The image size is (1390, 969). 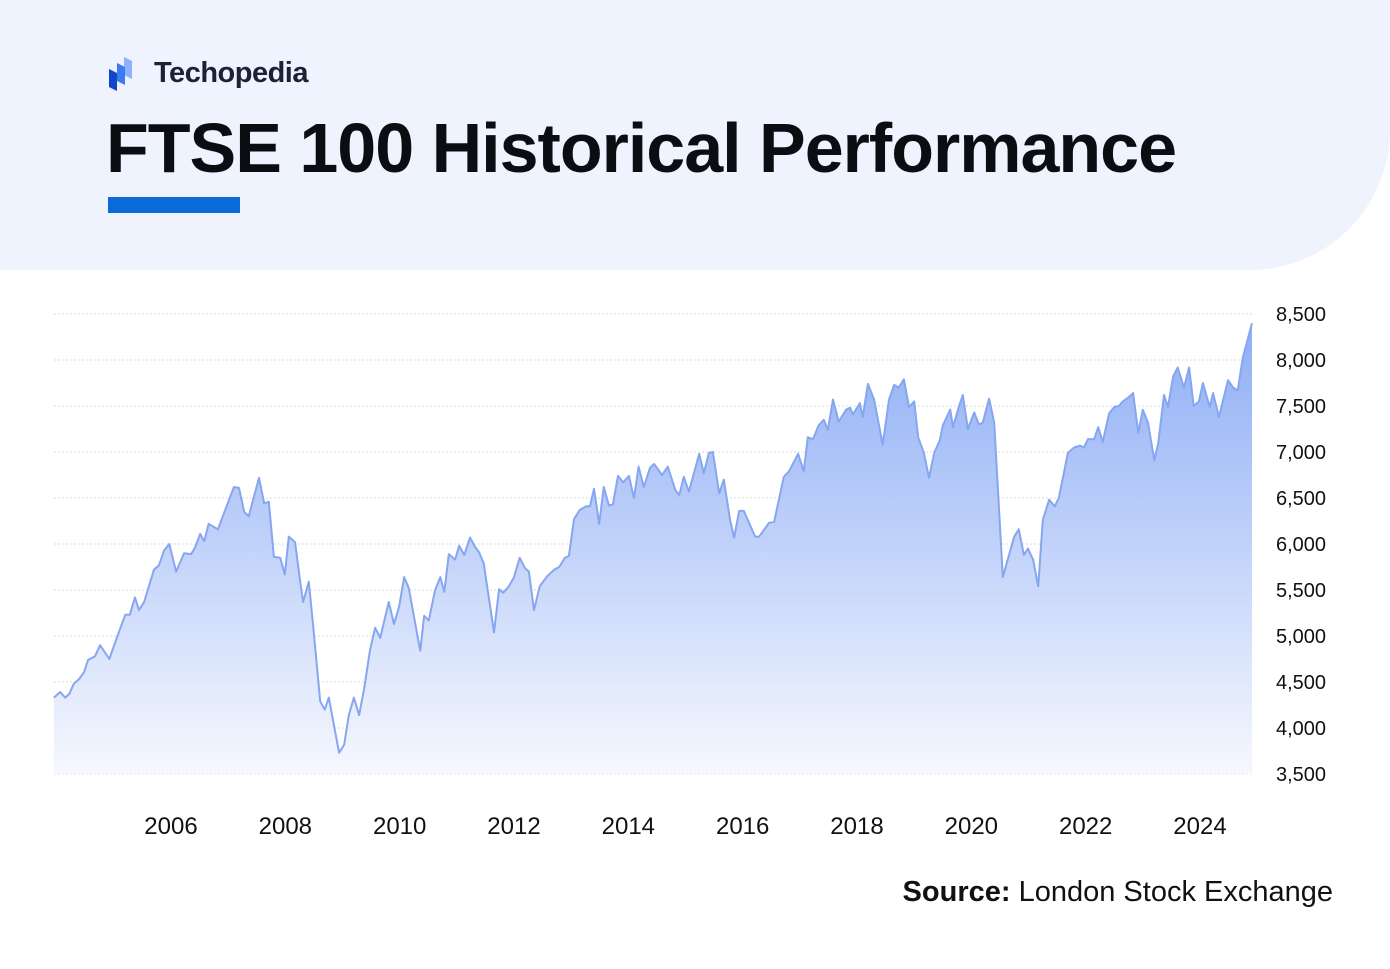 I want to click on x-tick-label: 2006, so click(x=170, y=826).